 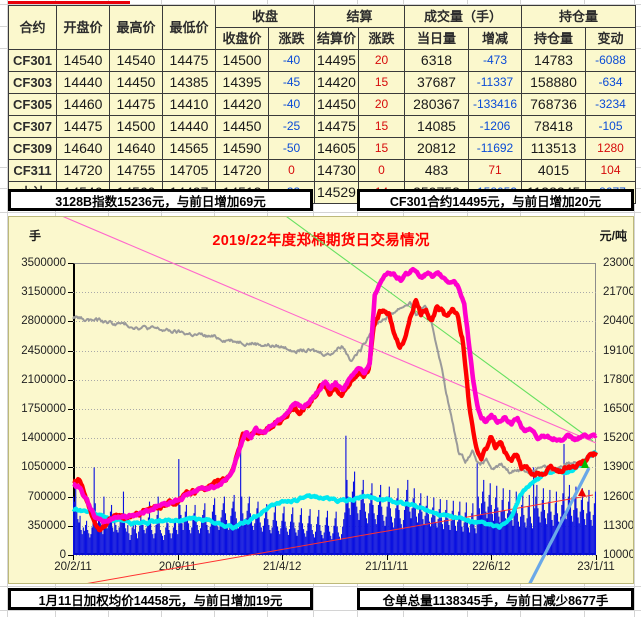 What do you see at coordinates (381, 60) in the screenshot?
I see `cell-settle-change: 20` at bounding box center [381, 60].